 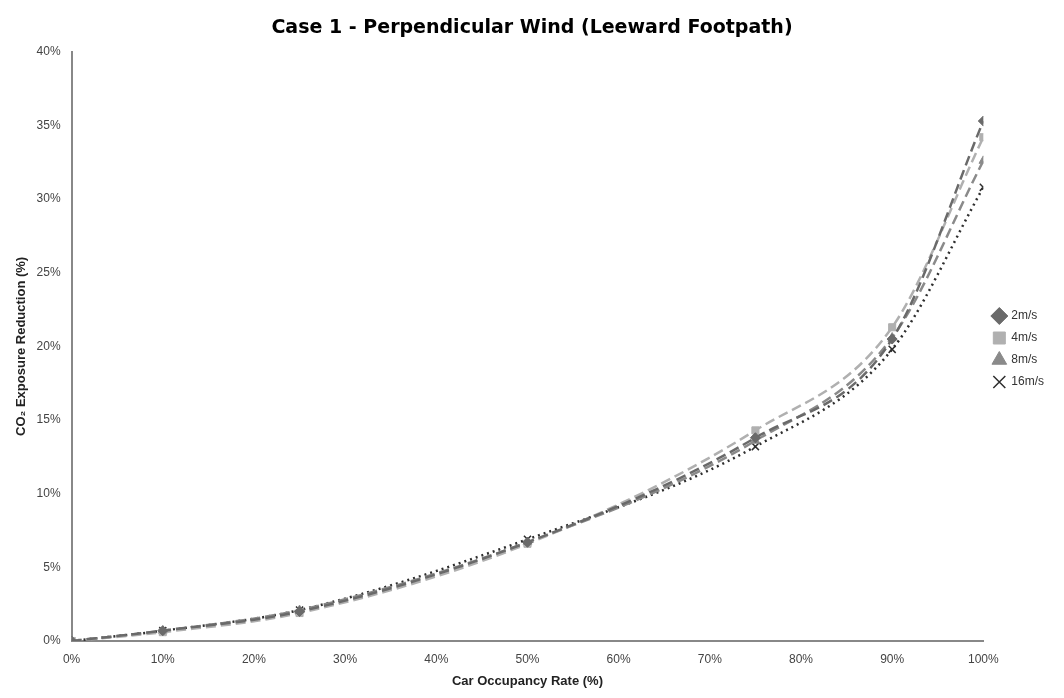 I want to click on y-axis-title: CO₂ Exposure Reduction (%), so click(x=21, y=346).